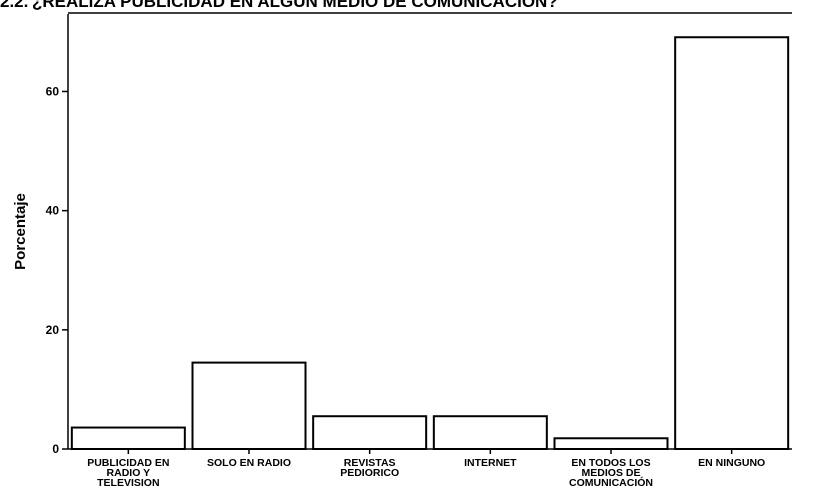 The image size is (818, 494). What do you see at coordinates (611, 473) in the screenshot?
I see `x-tick-label: MEDIOS DE` at bounding box center [611, 473].